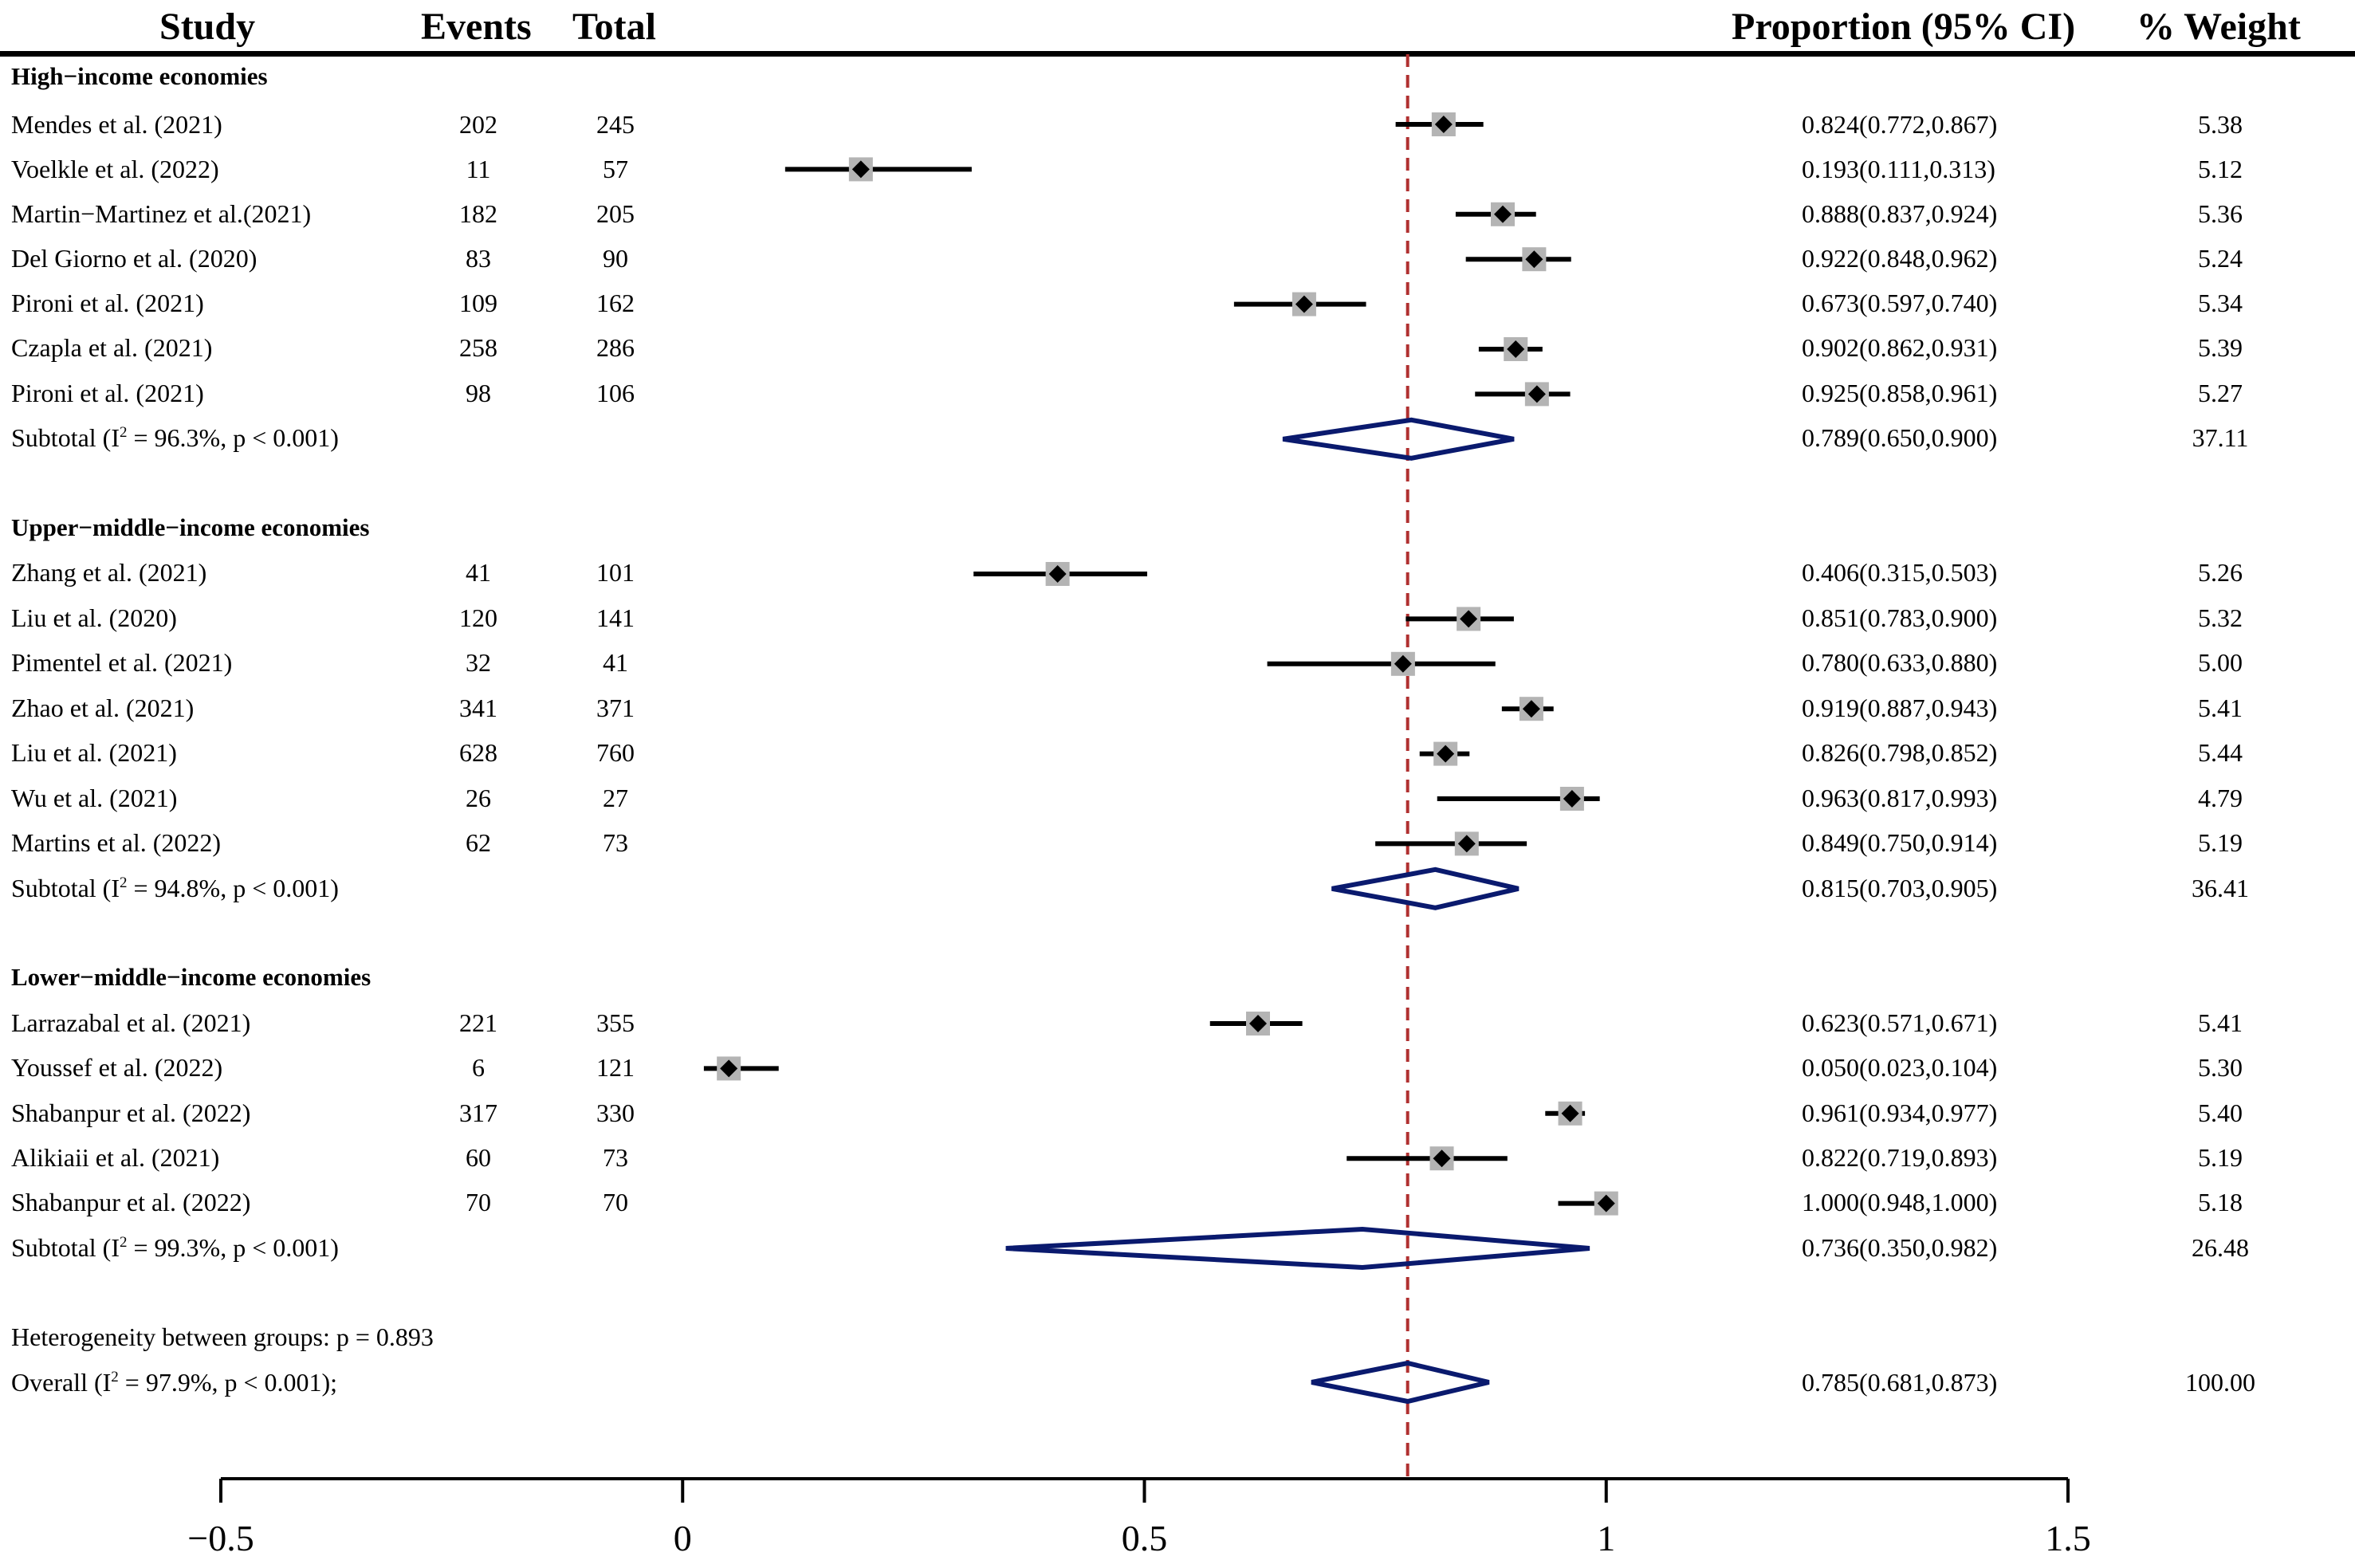 The image size is (2355, 1568). I want to click on study-weight: 5.12, so click(2220, 169).